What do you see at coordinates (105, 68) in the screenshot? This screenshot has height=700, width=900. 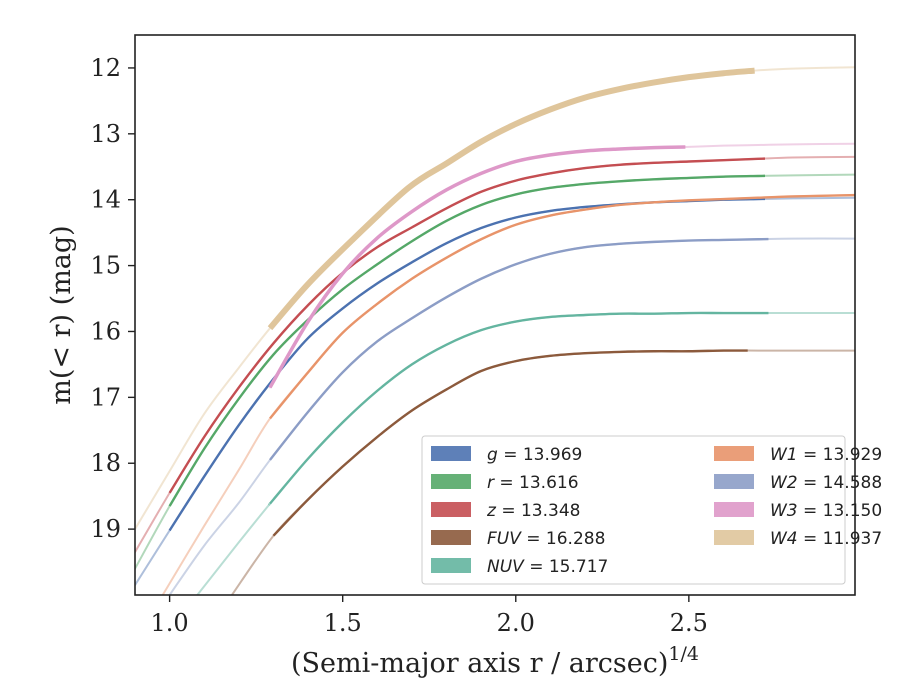 I see `y-tick-label: 12` at bounding box center [105, 68].